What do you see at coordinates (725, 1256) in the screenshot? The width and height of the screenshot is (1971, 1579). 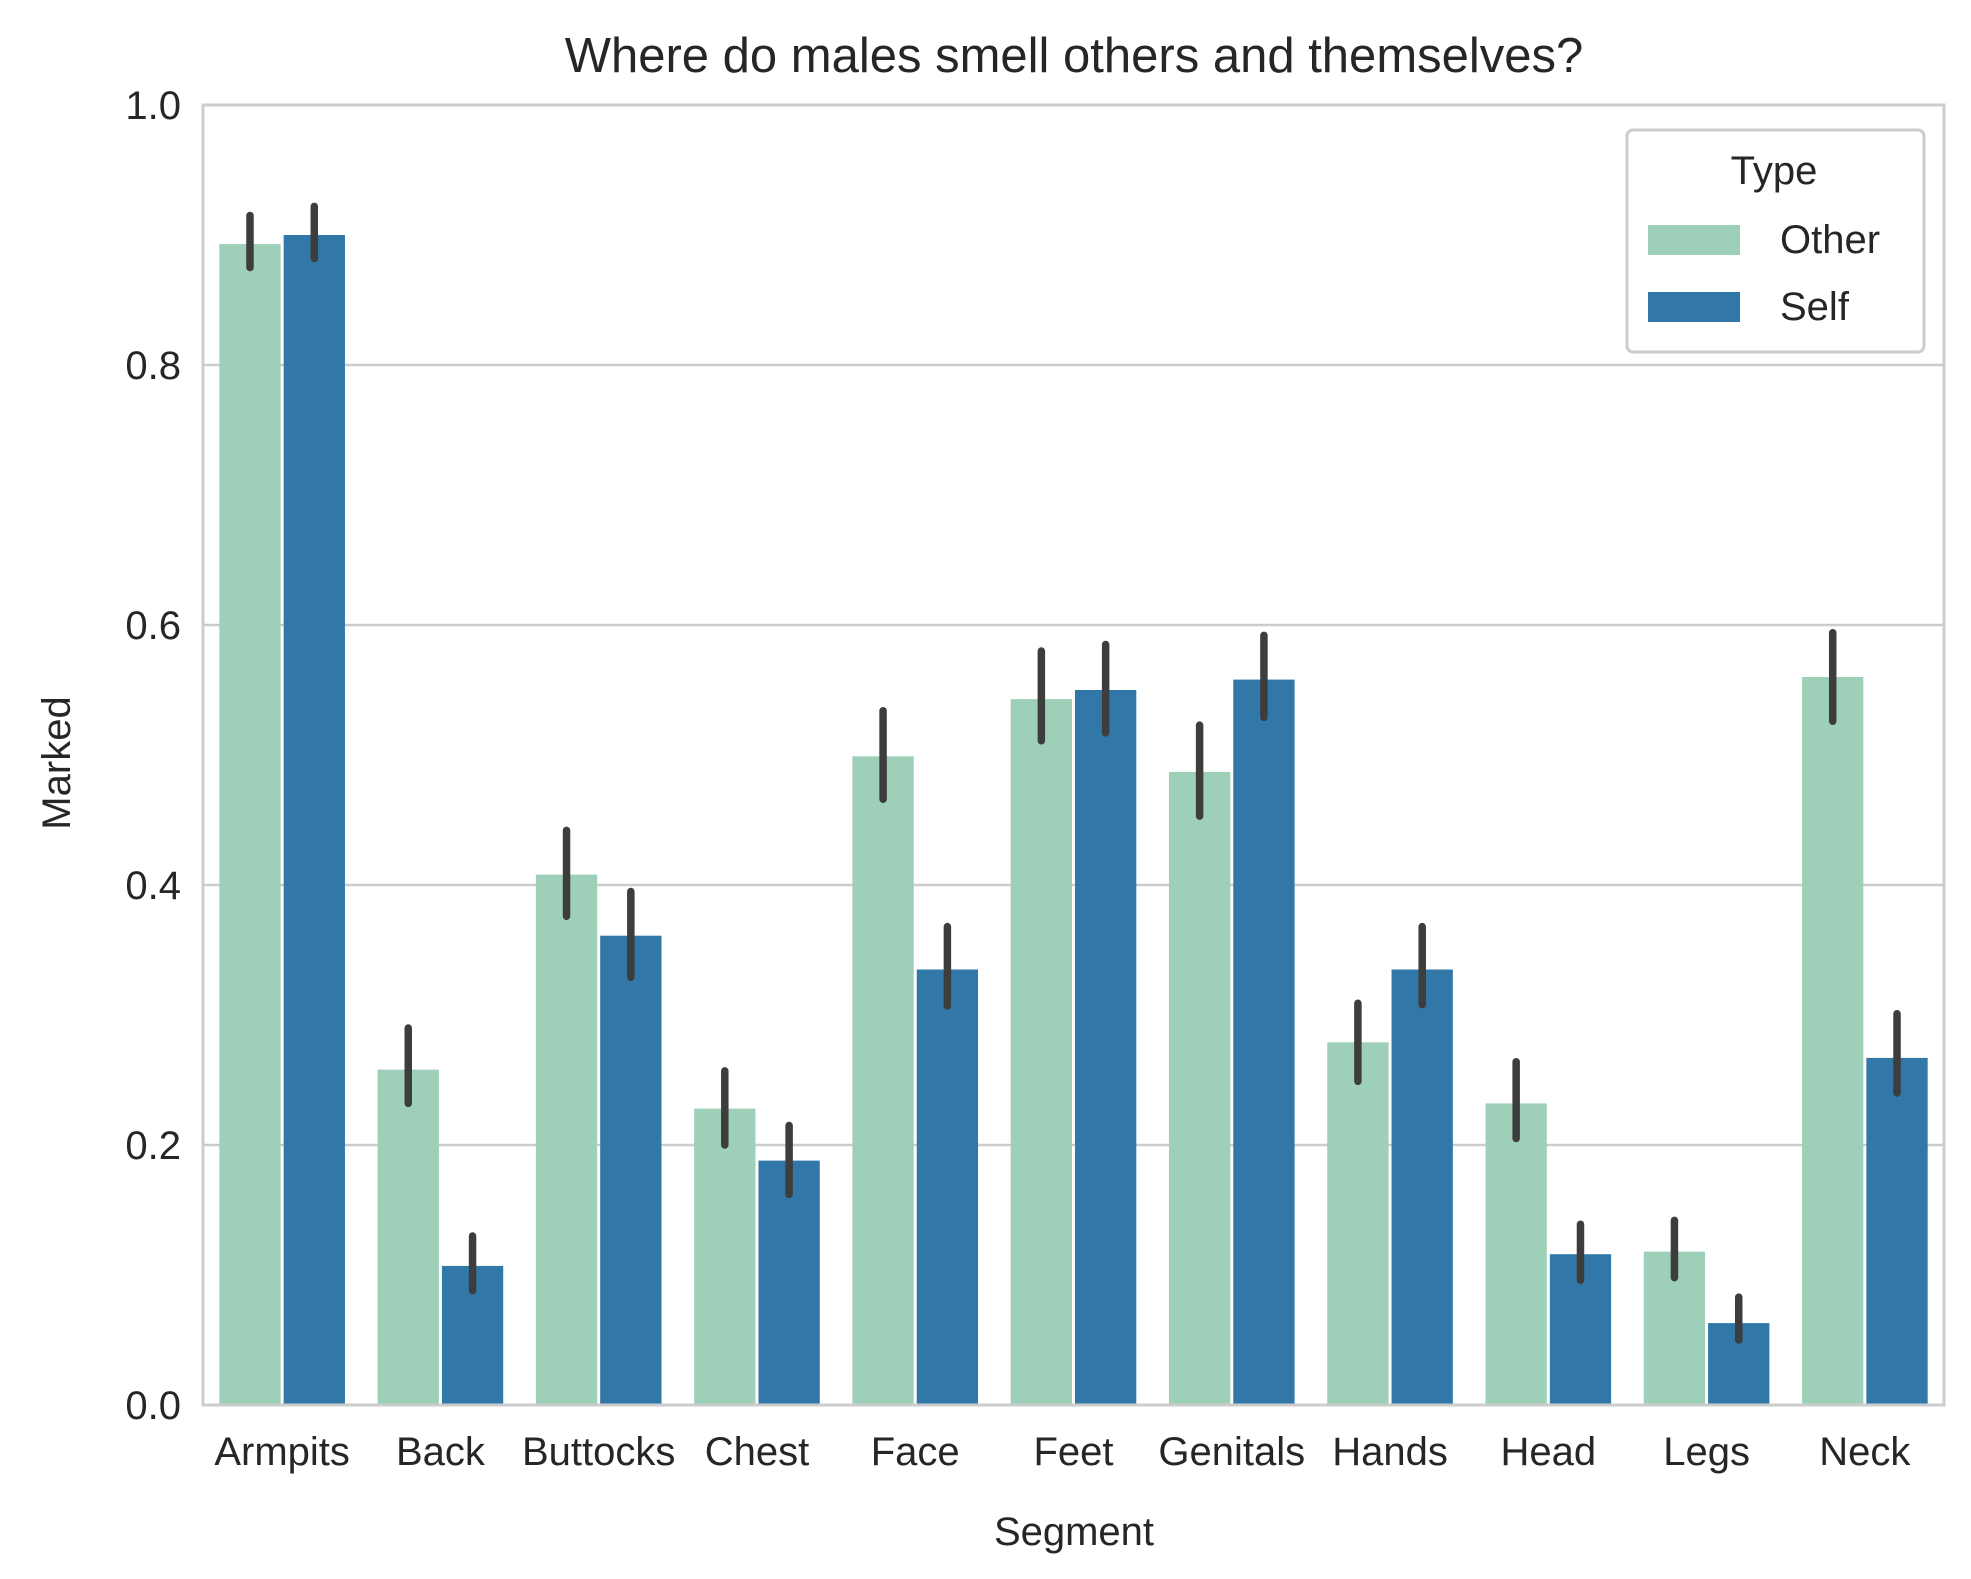 I see `bar-other-chest` at bounding box center [725, 1256].